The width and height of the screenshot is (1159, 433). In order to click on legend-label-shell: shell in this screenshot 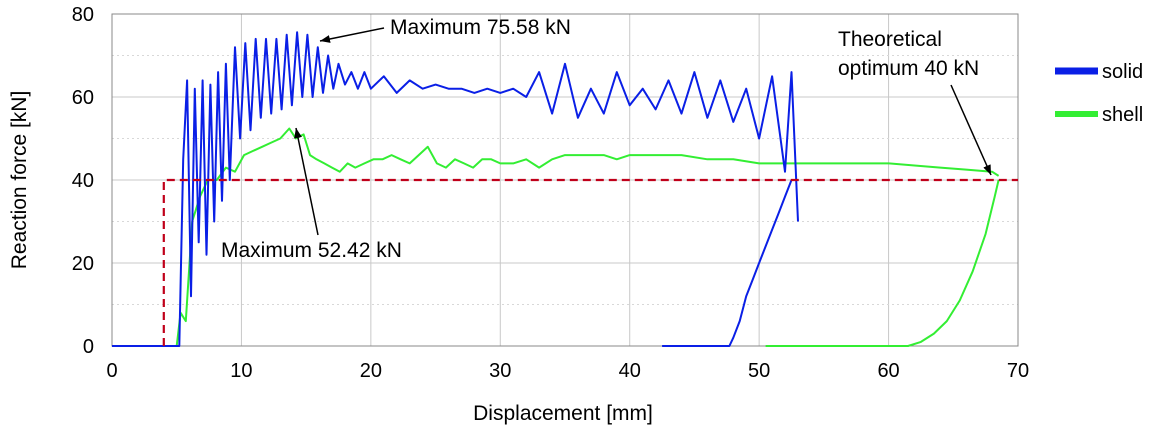, I will do `click(1122, 115)`.